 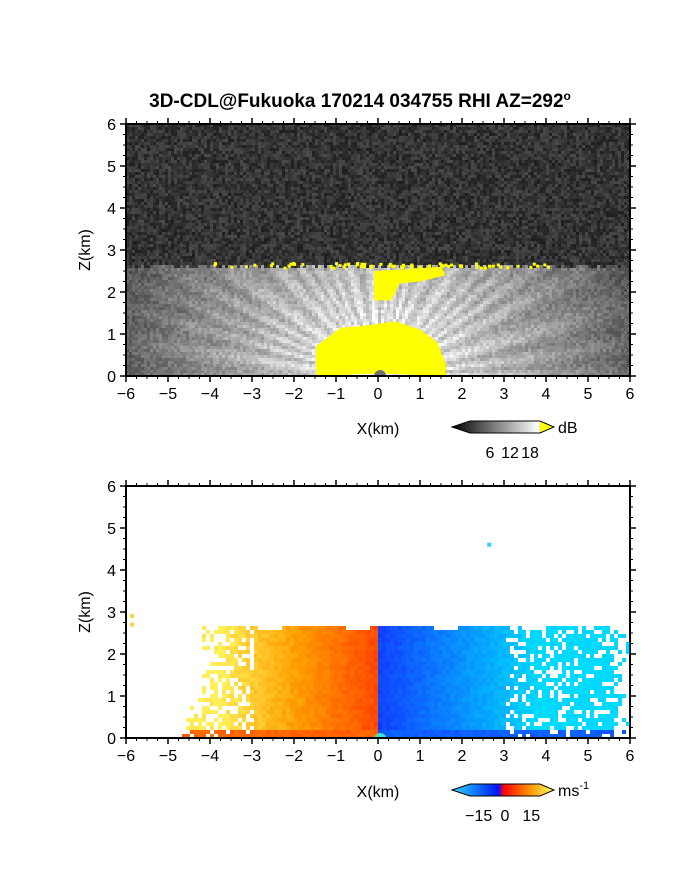 What do you see at coordinates (111, 571) in the screenshot?
I see `y-tick-label: 4` at bounding box center [111, 571].